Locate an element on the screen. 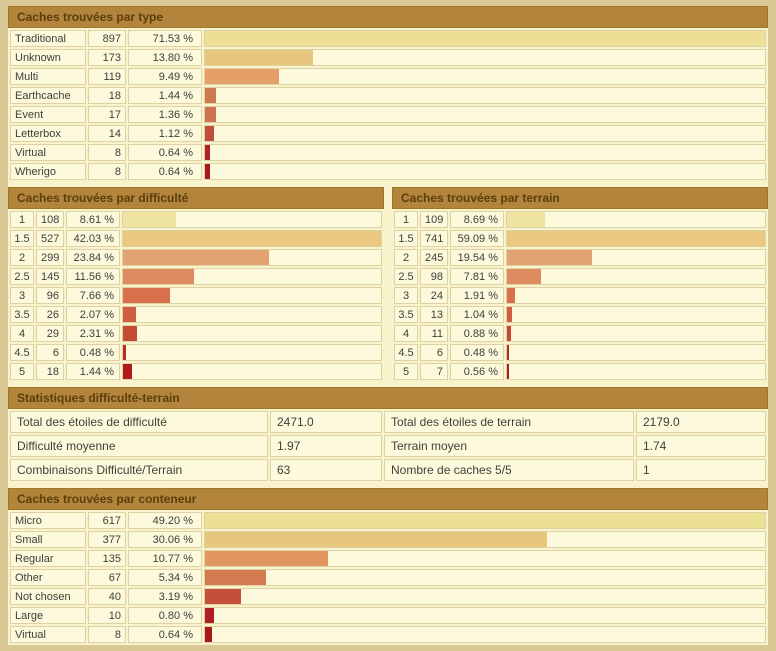  type-percent-cell: 1.44 % is located at coordinates (165, 95).